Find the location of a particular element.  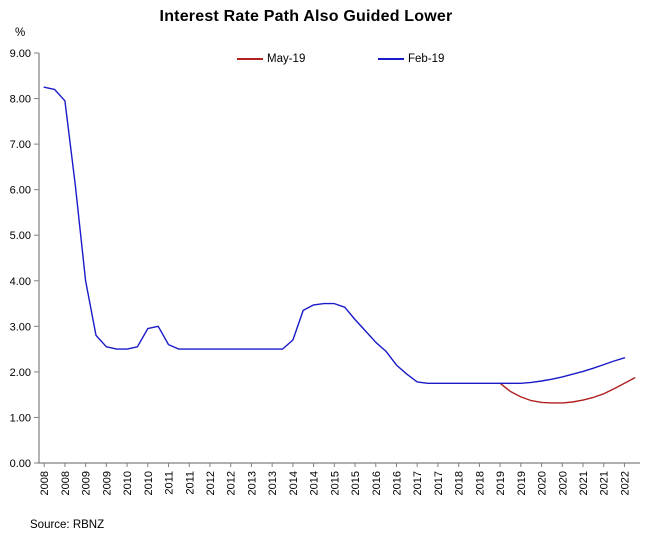

y-axis-tick-label: 2.00 is located at coordinates (20, 373).